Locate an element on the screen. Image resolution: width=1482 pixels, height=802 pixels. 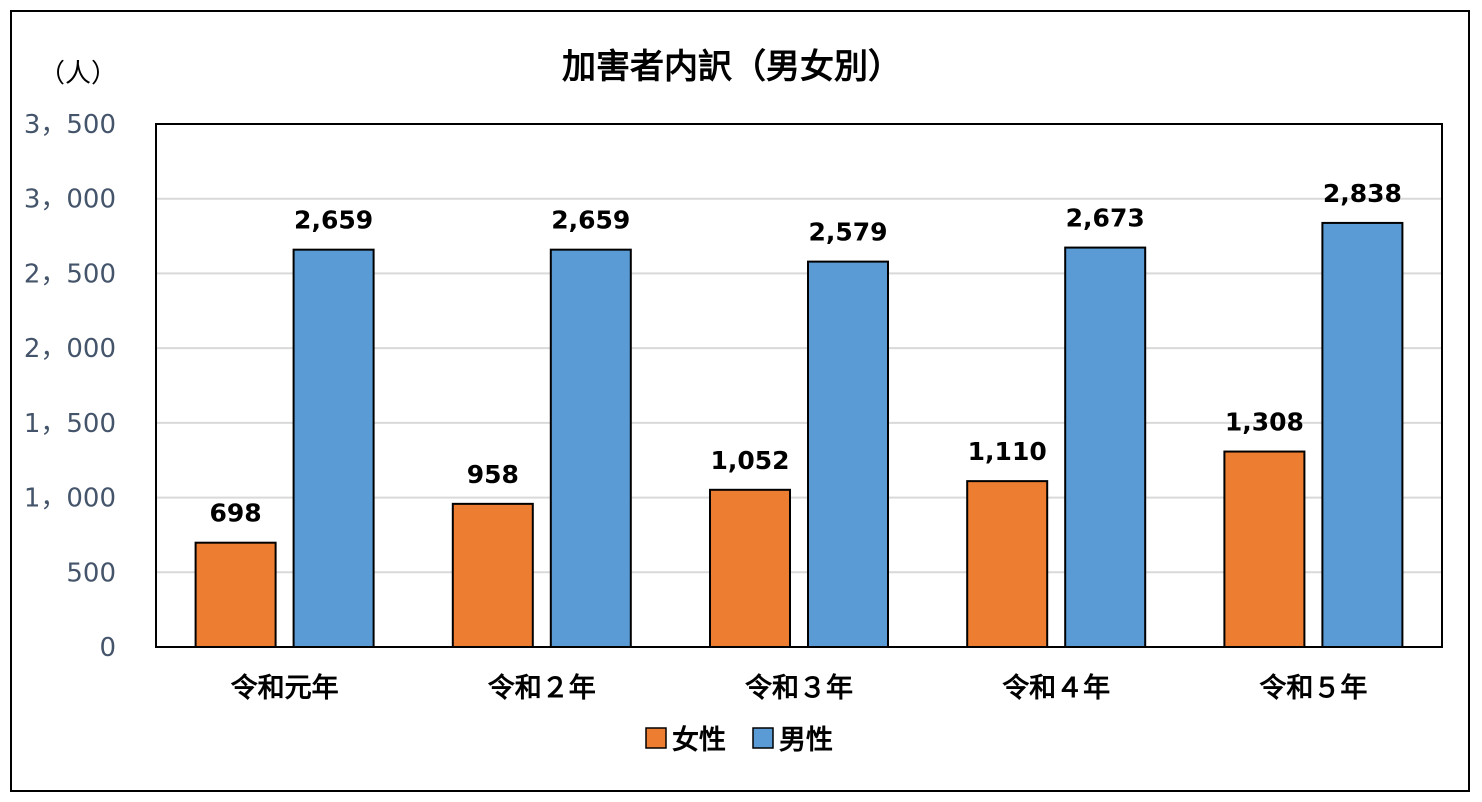
x-tick-label: 令和３年 is located at coordinates (799, 688).